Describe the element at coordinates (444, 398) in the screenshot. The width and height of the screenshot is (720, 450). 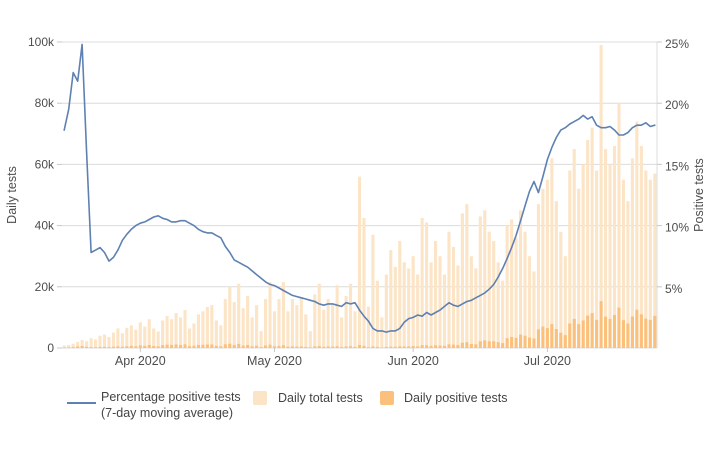
I see `legend-item-daily-positive: Daily positive tests` at that location.